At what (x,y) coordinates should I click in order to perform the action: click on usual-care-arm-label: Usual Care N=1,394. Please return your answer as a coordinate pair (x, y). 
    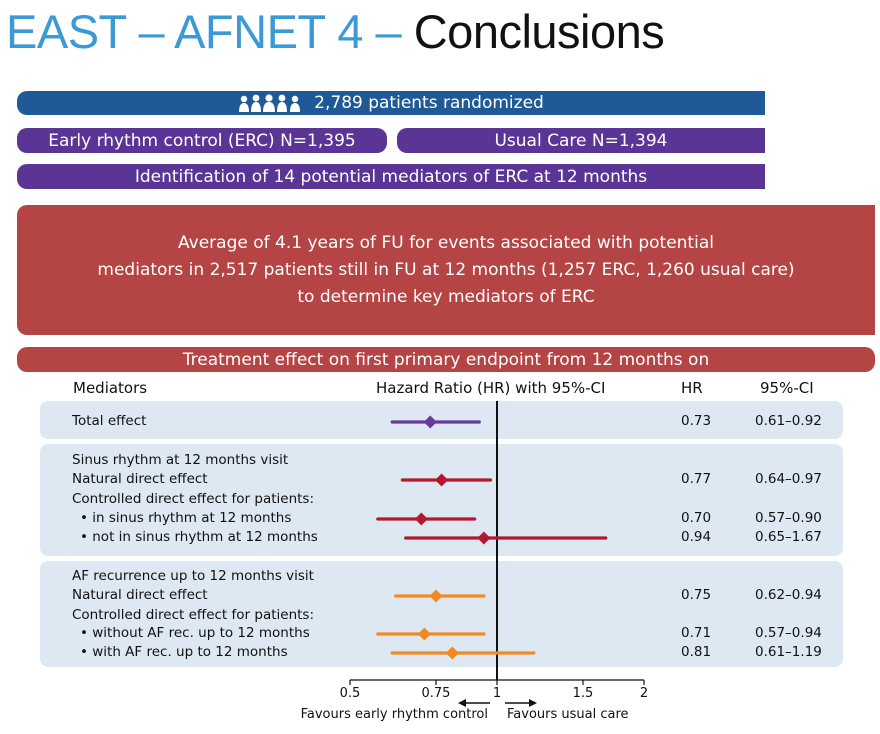
    Looking at the image, I should click on (581, 140).